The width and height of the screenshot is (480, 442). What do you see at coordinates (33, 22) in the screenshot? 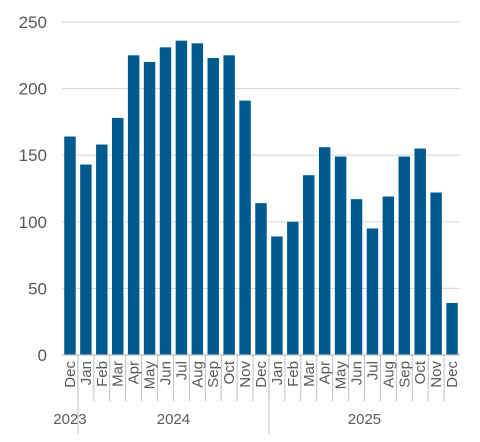
I see `y-tick-label: 250` at bounding box center [33, 22].